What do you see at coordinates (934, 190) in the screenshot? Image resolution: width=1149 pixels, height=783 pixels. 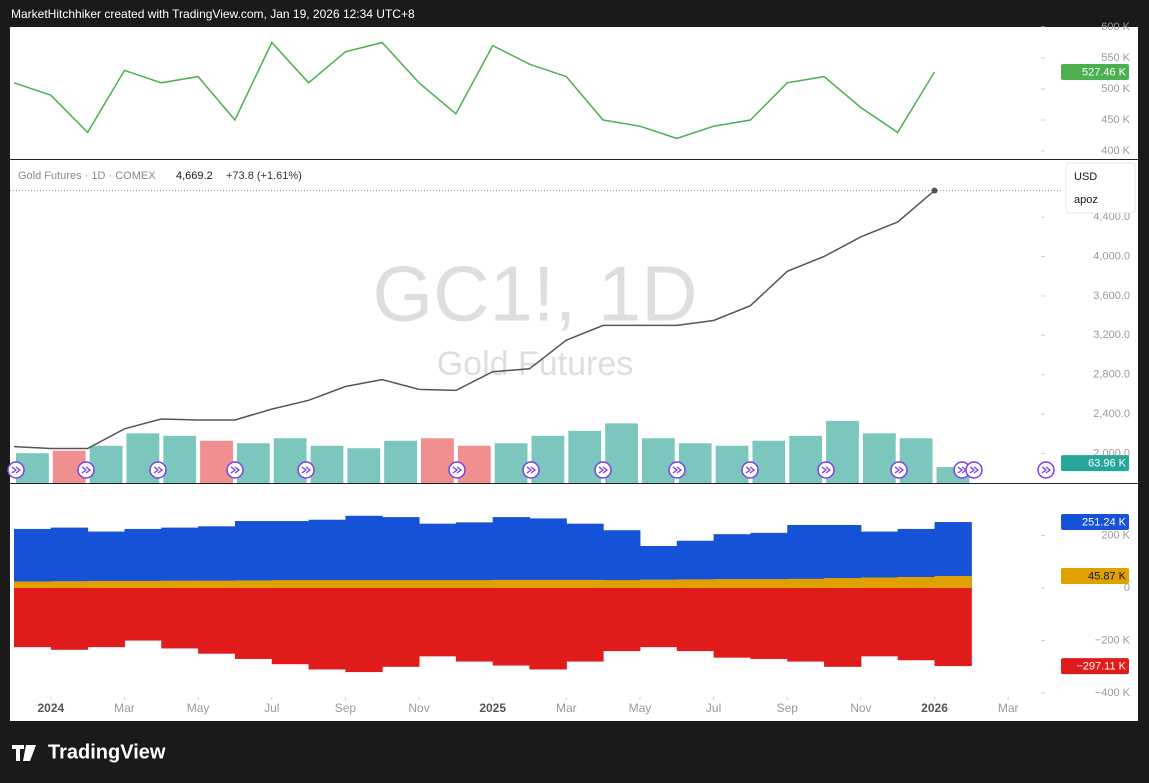 I see `last-point` at bounding box center [934, 190].